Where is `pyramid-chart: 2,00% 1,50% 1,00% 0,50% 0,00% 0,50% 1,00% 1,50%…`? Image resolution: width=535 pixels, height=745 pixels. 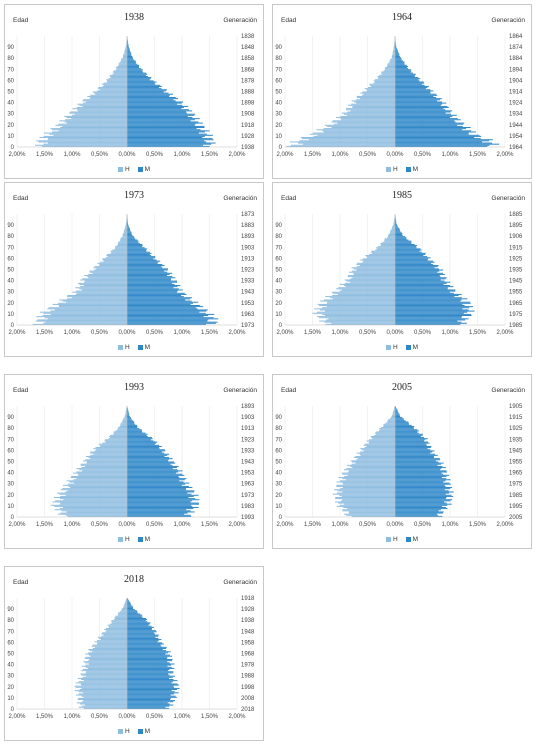 pyramid-chart: 2,00% 1,50% 1,00% 0,50% 0,00% 0,50% 1,00% 1,50%… is located at coordinates (399, 96).